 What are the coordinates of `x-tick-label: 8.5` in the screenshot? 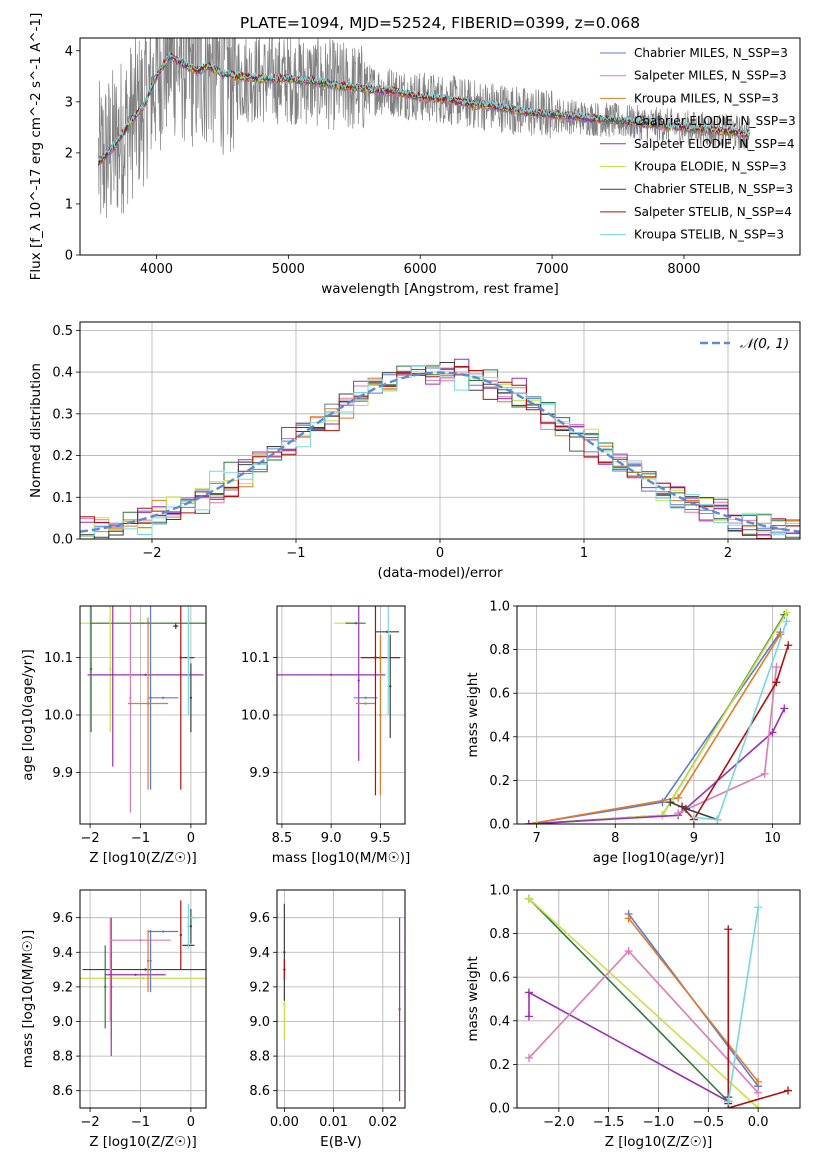 It's located at (282, 838).